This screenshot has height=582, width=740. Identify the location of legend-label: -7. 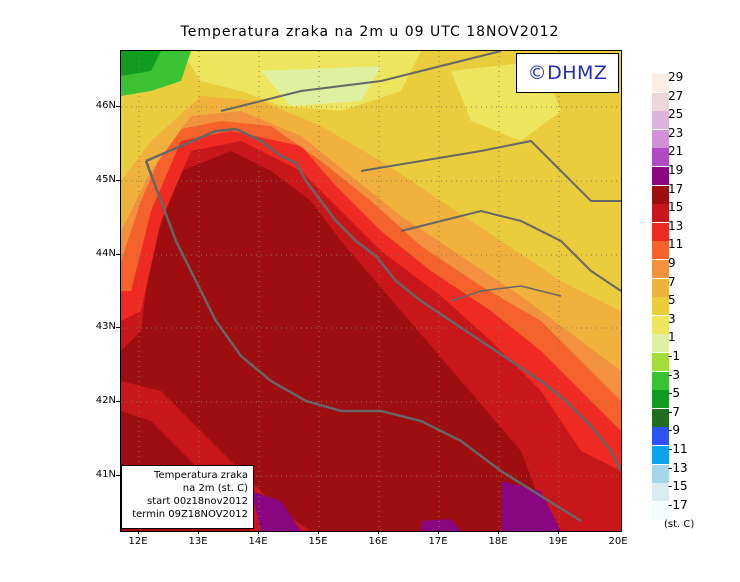
(674, 411).